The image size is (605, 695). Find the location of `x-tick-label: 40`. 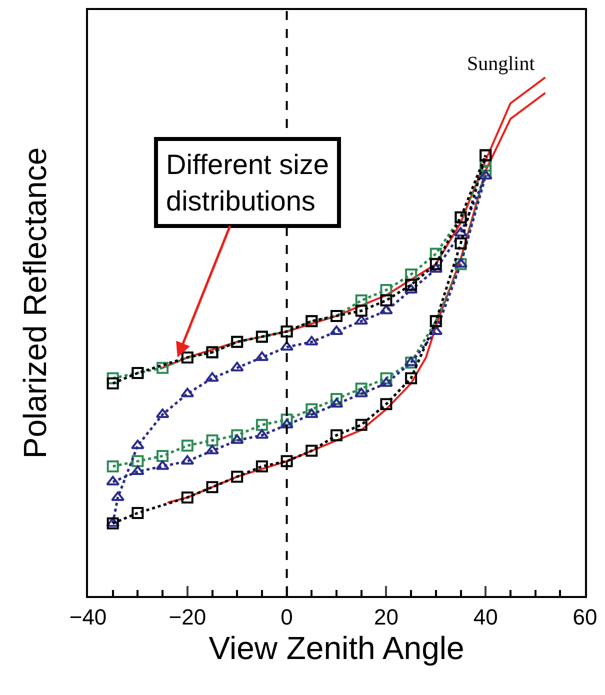

x-tick-label: 40 is located at coordinates (485, 617).